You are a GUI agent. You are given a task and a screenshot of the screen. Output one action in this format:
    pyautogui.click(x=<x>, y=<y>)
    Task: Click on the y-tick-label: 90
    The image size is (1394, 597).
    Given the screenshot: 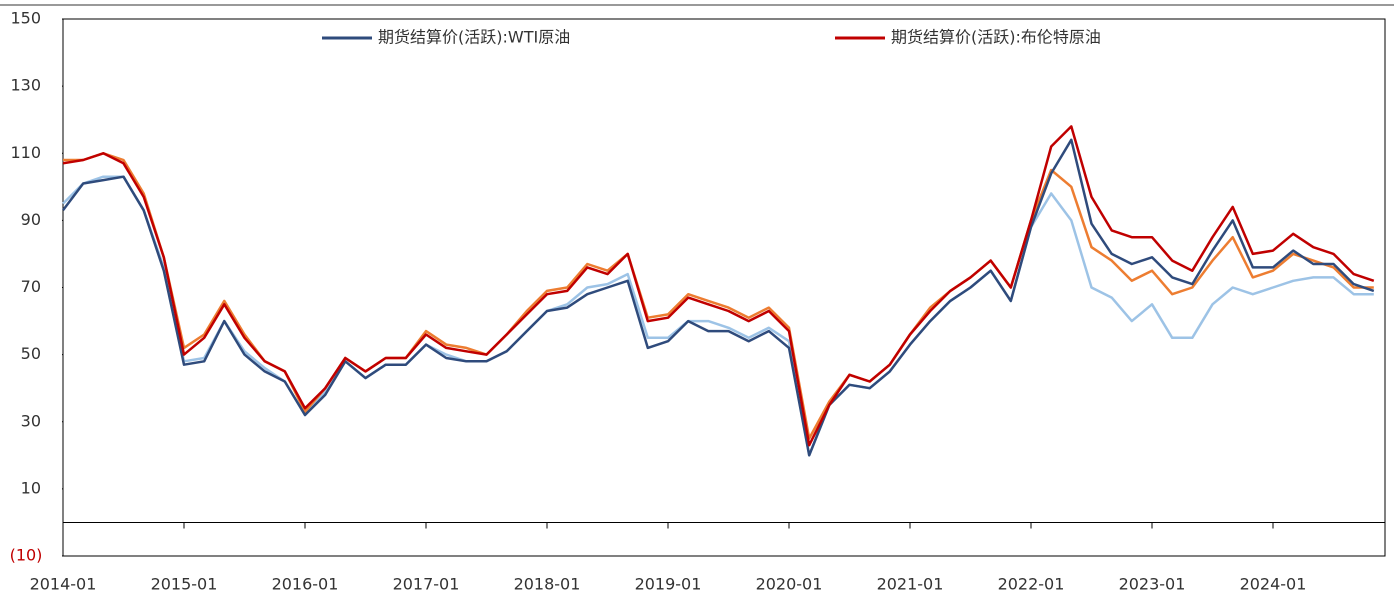 What is the action you would take?
    pyautogui.click(x=31, y=219)
    